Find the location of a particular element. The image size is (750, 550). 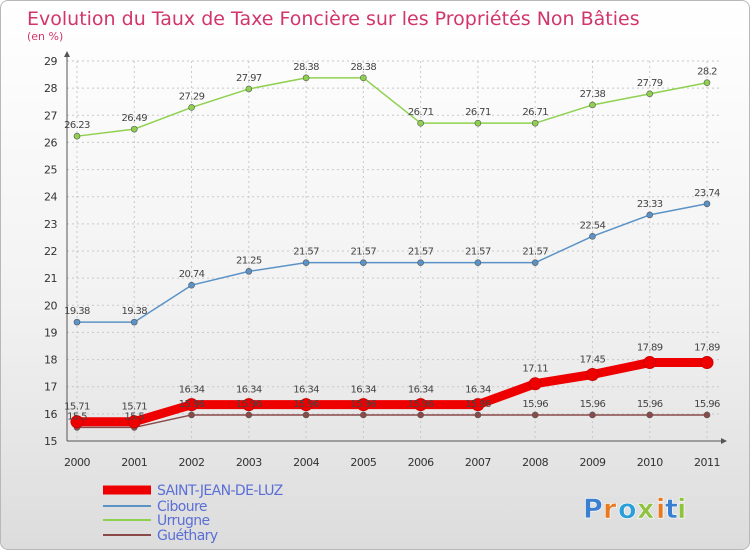

y-tick-label: 21 is located at coordinates (50, 278).